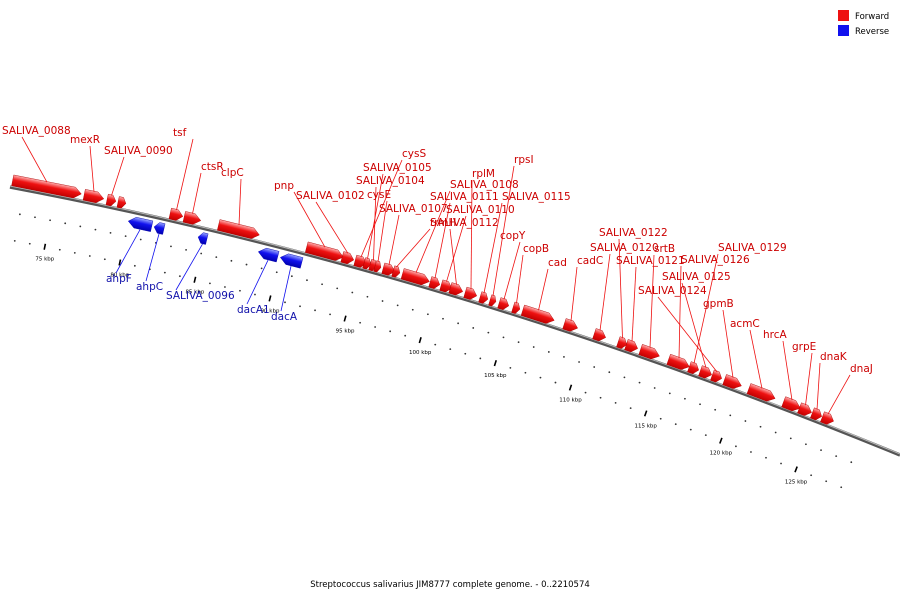 The height and width of the screenshot is (600, 900). What do you see at coordinates (843, 30) in the screenshot?
I see `legend-reverse-swatch` at bounding box center [843, 30].